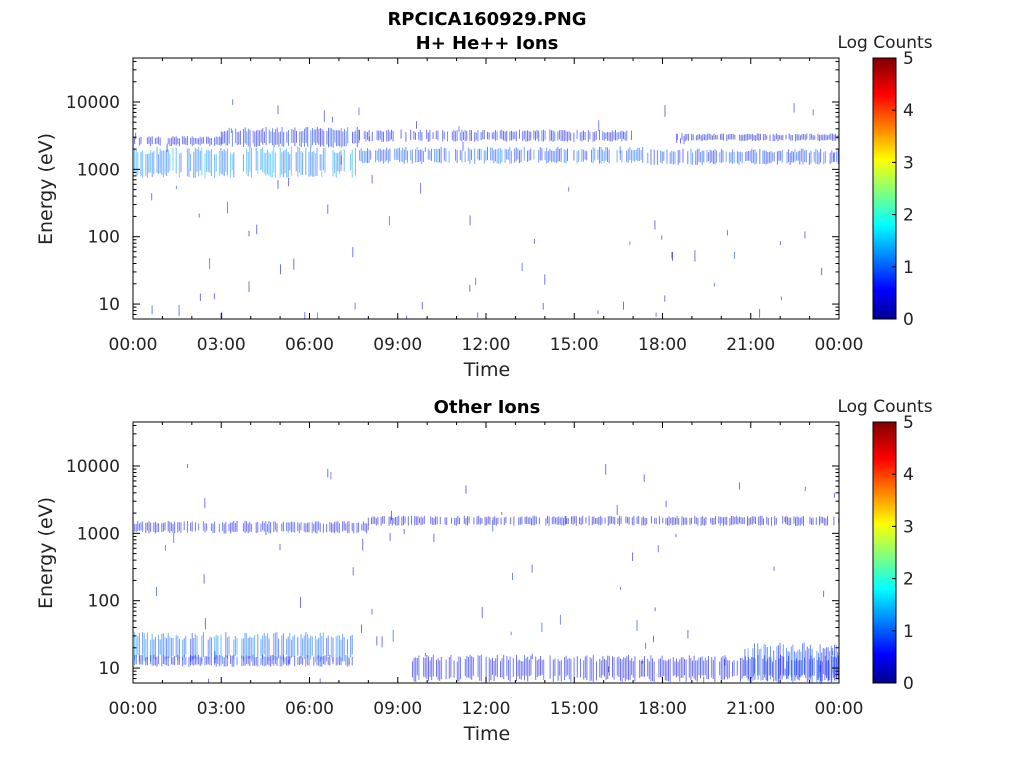 The width and height of the screenshot is (1024, 768). Describe the element at coordinates (486, 19) in the screenshot. I see `figure-title: RPCICA160929.PNG` at that location.